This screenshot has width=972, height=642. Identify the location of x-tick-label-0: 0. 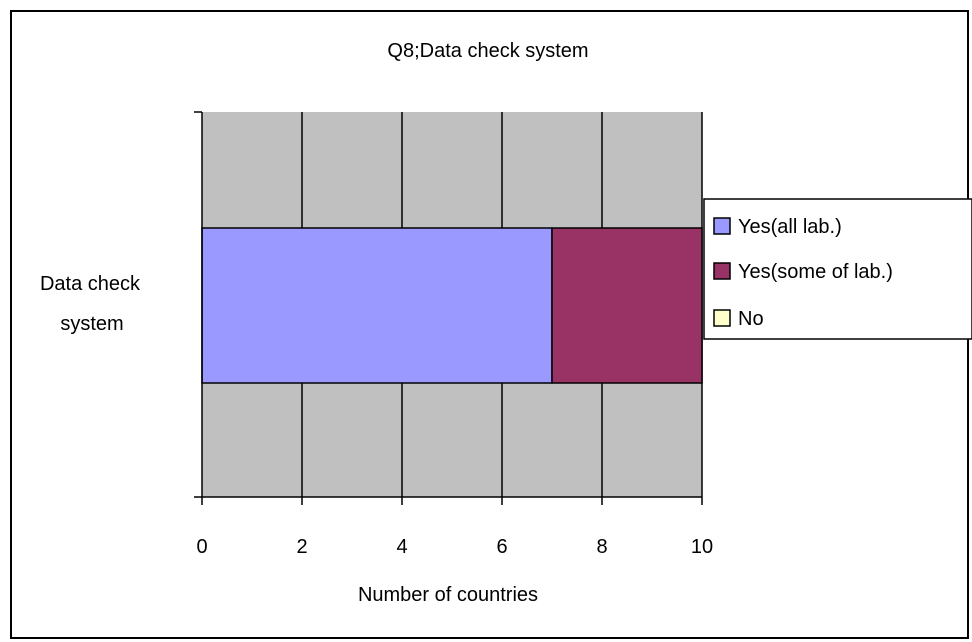
(201, 547).